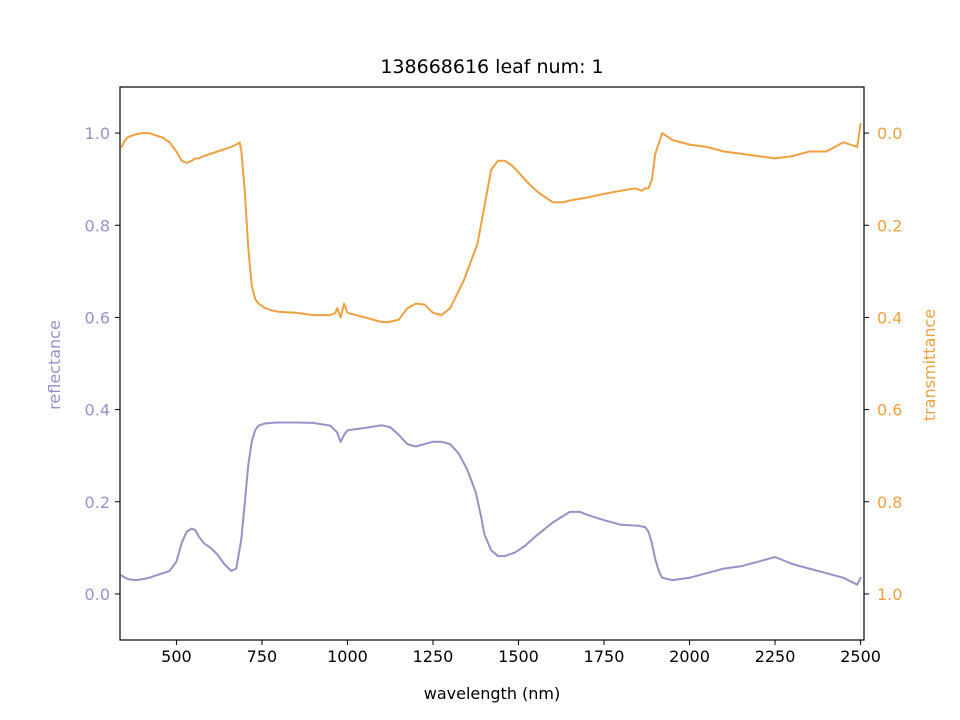  Describe the element at coordinates (775, 656) in the screenshot. I see `x-tick-label: 2250` at that location.